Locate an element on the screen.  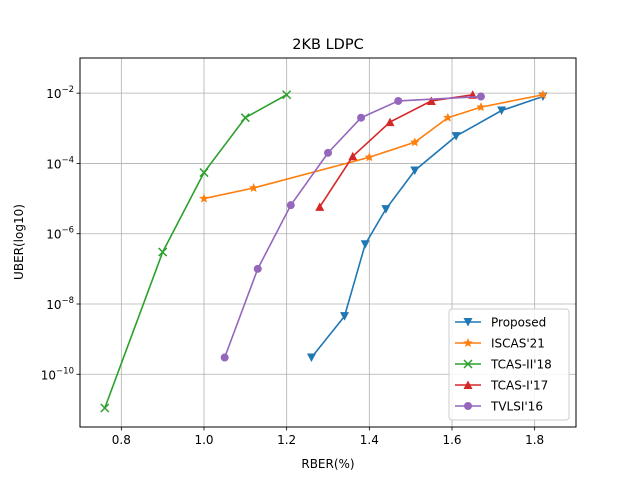
x-tick-label: 1.6 is located at coordinates (451, 440).